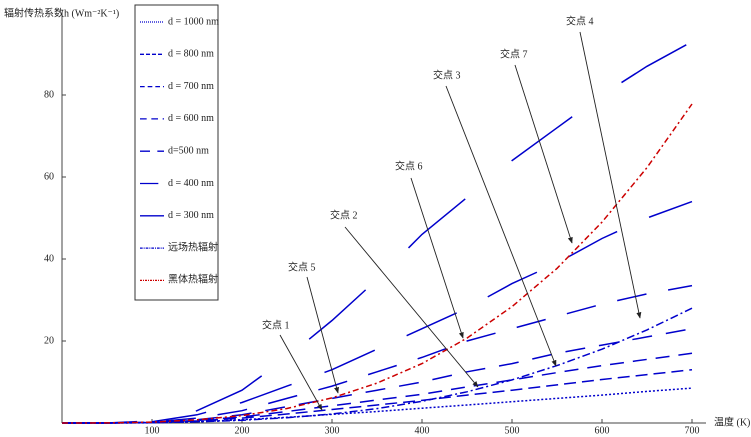 Image resolution: width=751 pixels, height=437 pixels. What do you see at coordinates (49, 176) in the screenshot?
I see `y-tick-label: 60` at bounding box center [49, 176].